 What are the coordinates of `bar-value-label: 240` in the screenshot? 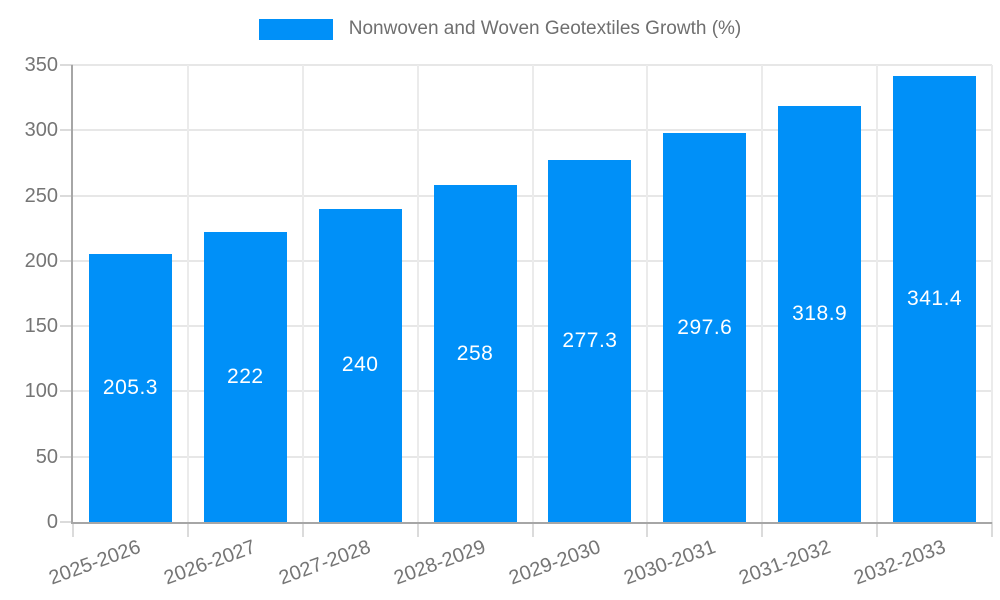 It's located at (360, 365).